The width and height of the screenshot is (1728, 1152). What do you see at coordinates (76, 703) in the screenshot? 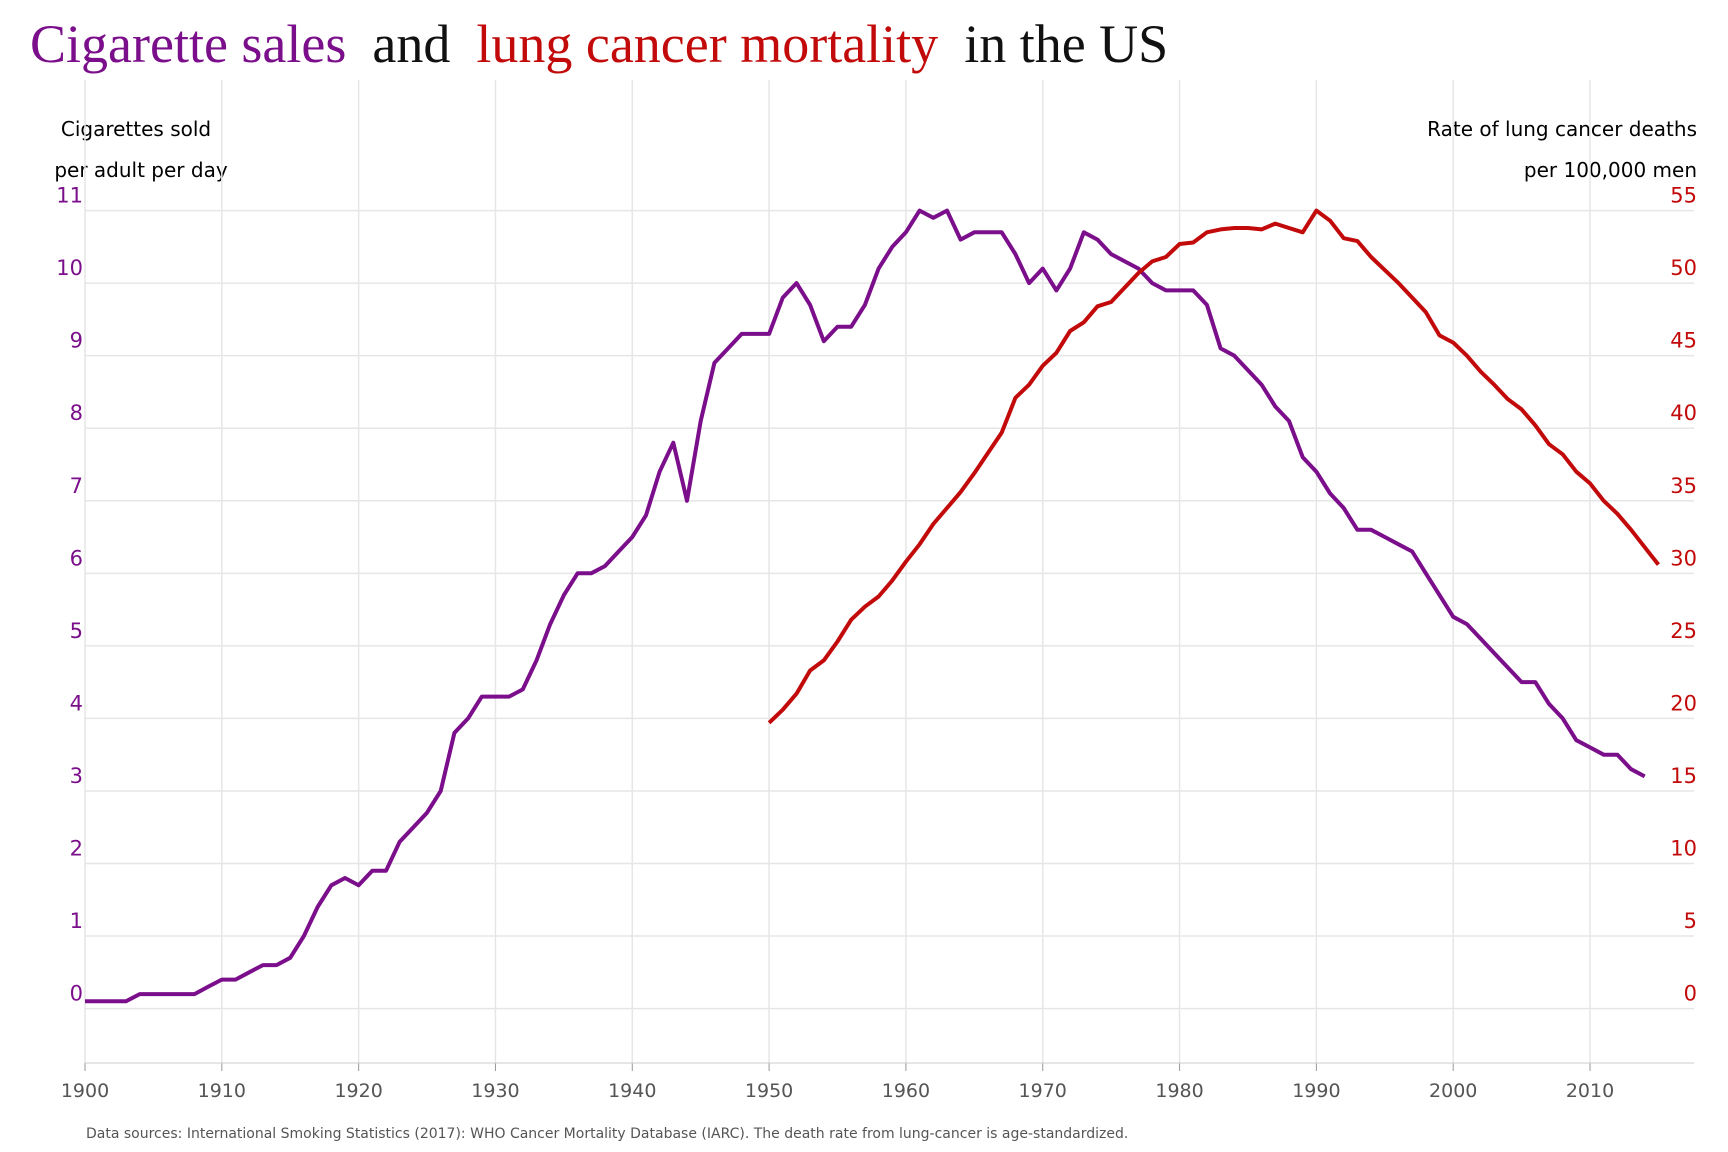
I see `y-tick-label: 4` at bounding box center [76, 703].